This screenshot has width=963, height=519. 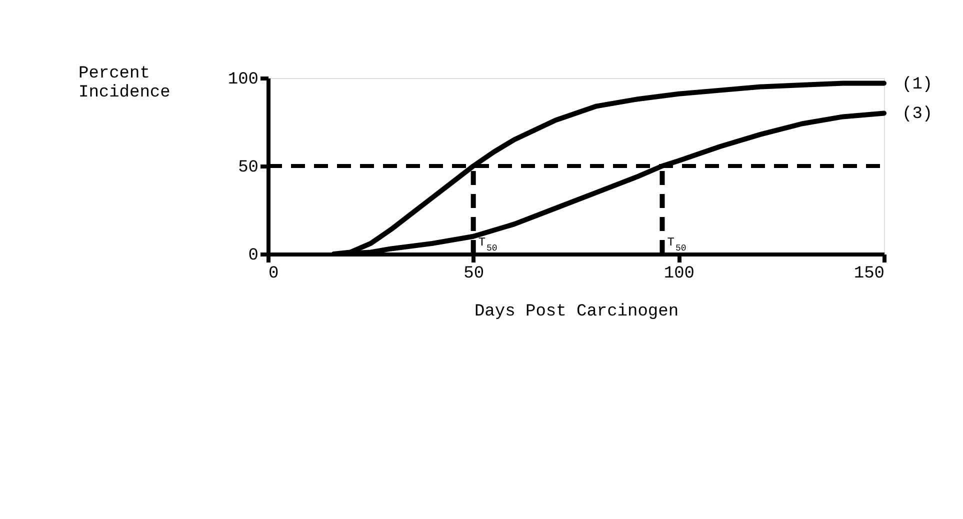 I want to click on y-axis-title: Percent Incidence, so click(x=124, y=83).